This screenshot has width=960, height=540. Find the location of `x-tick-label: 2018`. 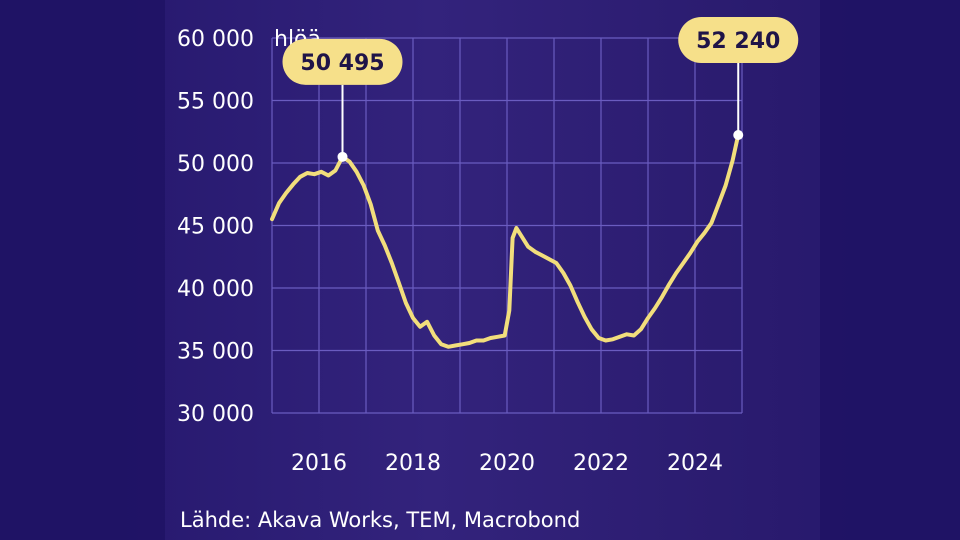

x-tick-label: 2018 is located at coordinates (413, 463).